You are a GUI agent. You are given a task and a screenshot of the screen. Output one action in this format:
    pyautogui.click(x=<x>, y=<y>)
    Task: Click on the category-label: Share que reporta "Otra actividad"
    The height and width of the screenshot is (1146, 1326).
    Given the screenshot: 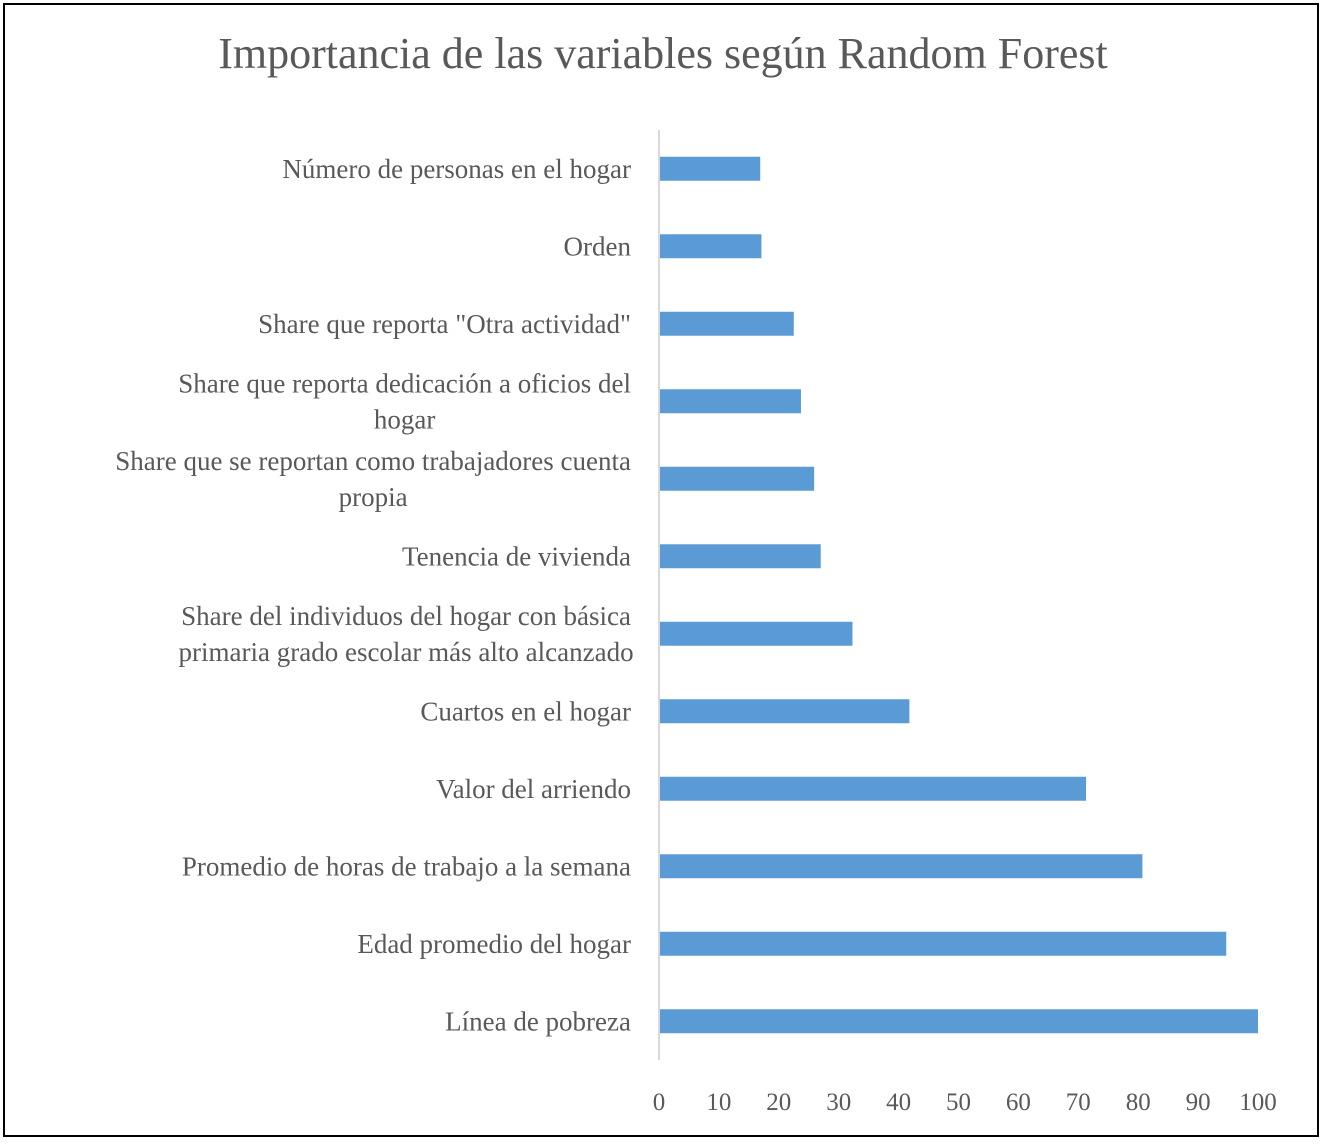 What is the action you would take?
    pyautogui.click(x=444, y=324)
    